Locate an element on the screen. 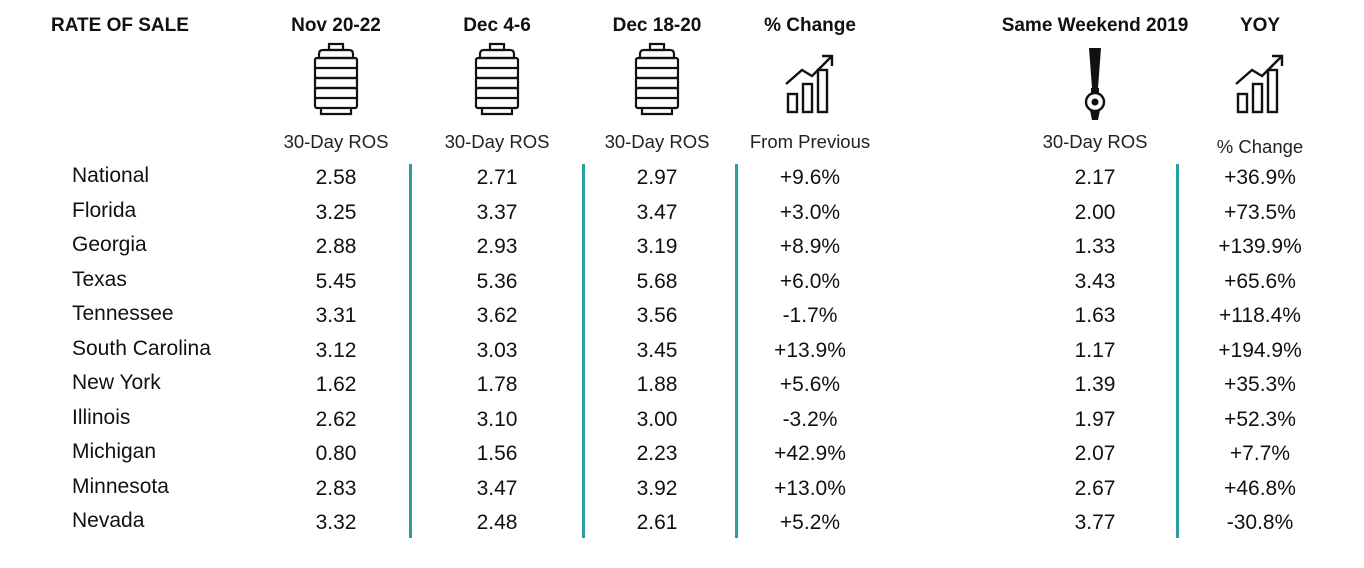  table-cell: 2.58 is located at coordinates (336, 177).